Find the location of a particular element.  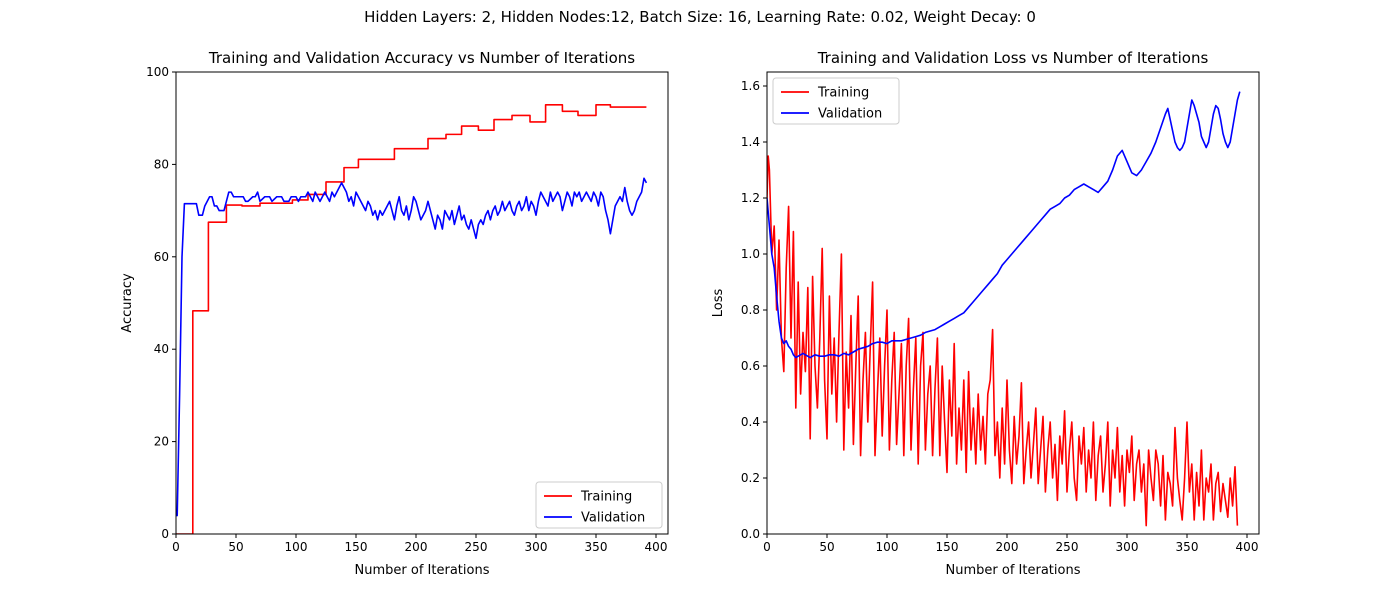

accuracy-y-tick-label: 60 is located at coordinates (161, 257).